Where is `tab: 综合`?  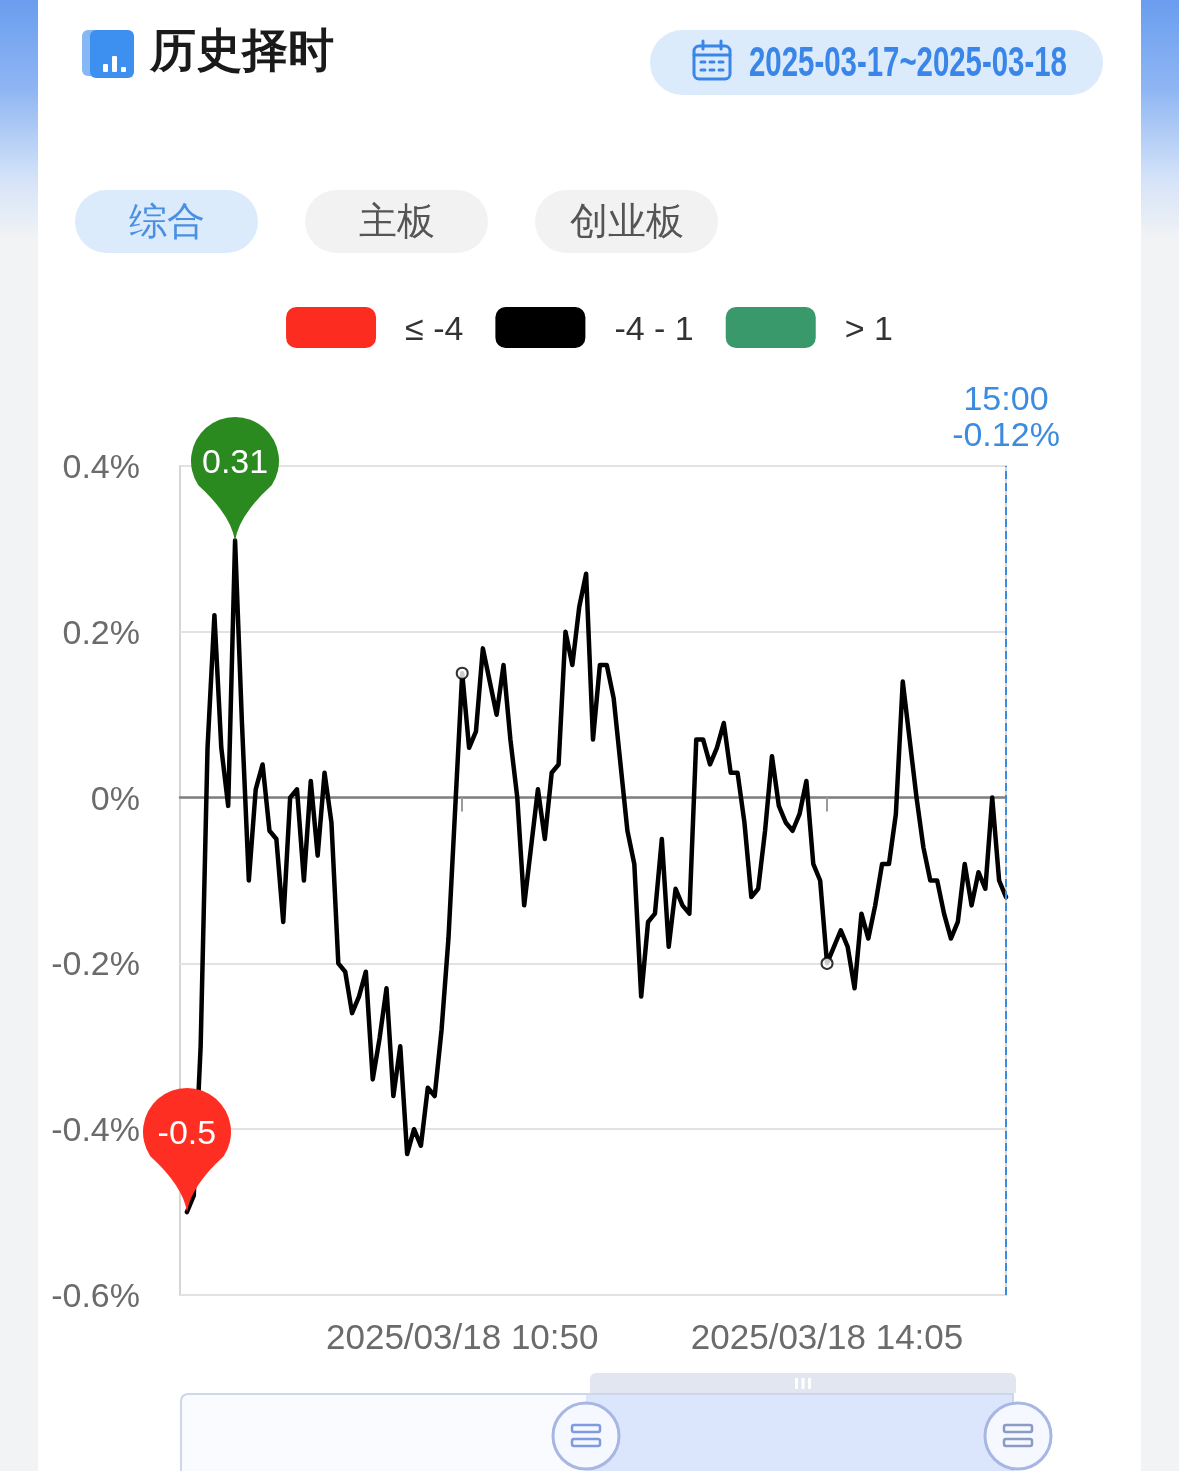
tab: 综合 is located at coordinates (166, 221).